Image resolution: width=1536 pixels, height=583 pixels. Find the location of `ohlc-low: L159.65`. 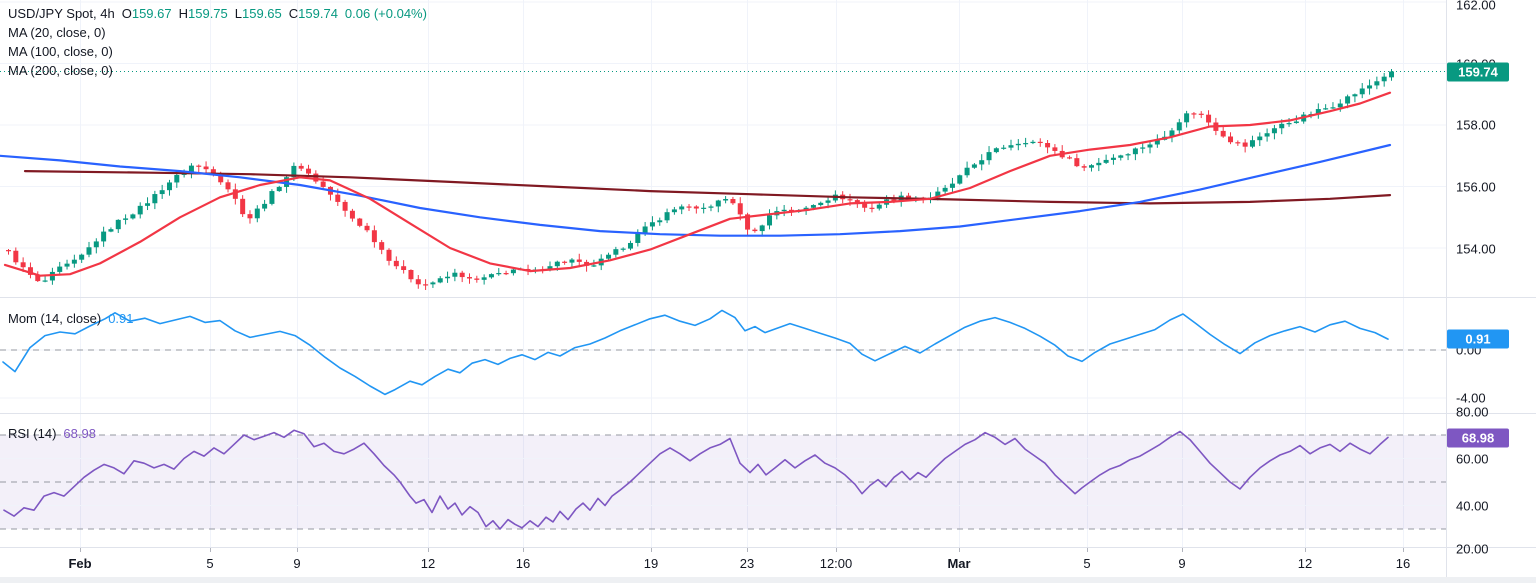

ohlc-low: L159.65 is located at coordinates (258, 13).